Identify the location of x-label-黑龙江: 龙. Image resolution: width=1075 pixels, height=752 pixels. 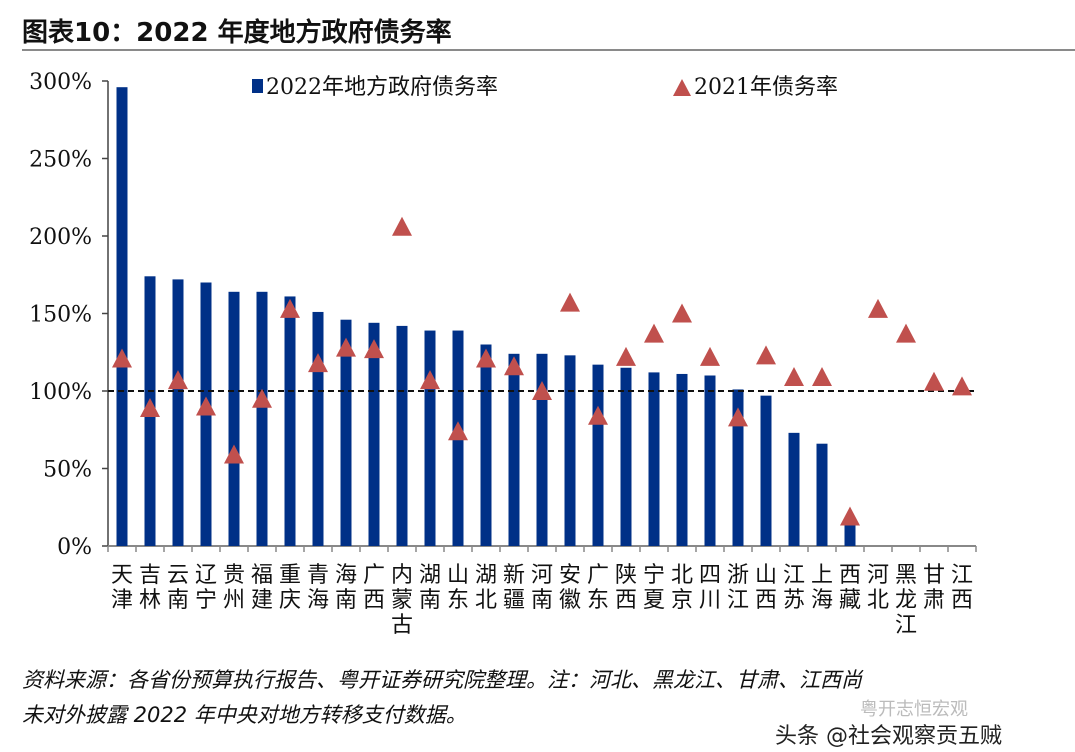
(906, 600).